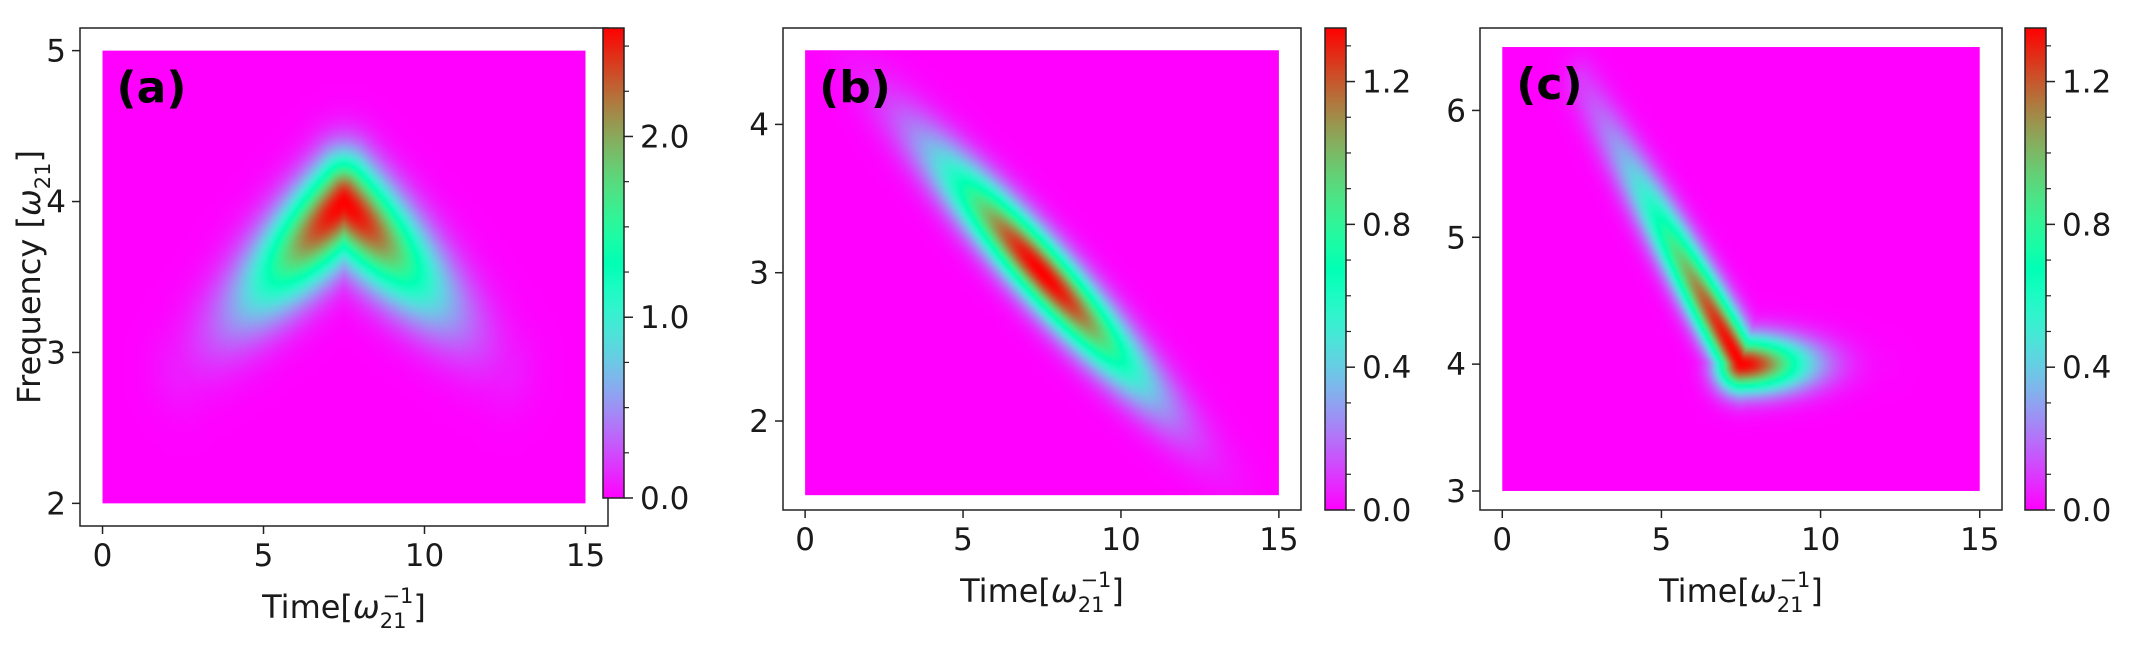 This screenshot has width=2142, height=654. What do you see at coordinates (664, 318) in the screenshot?
I see `colorbar-tick-label: 1.0` at bounding box center [664, 318].